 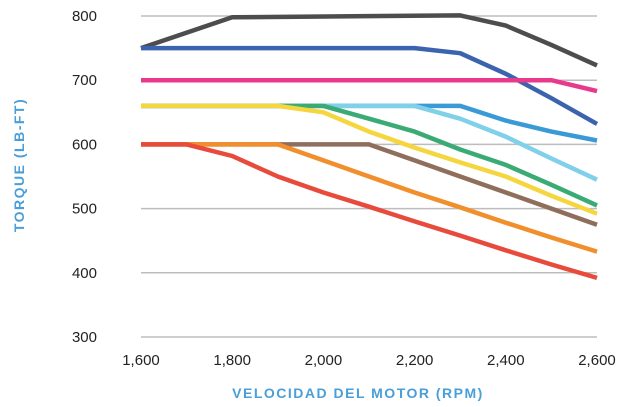 I want to click on x-tick-label: 2,400, so click(x=506, y=360).